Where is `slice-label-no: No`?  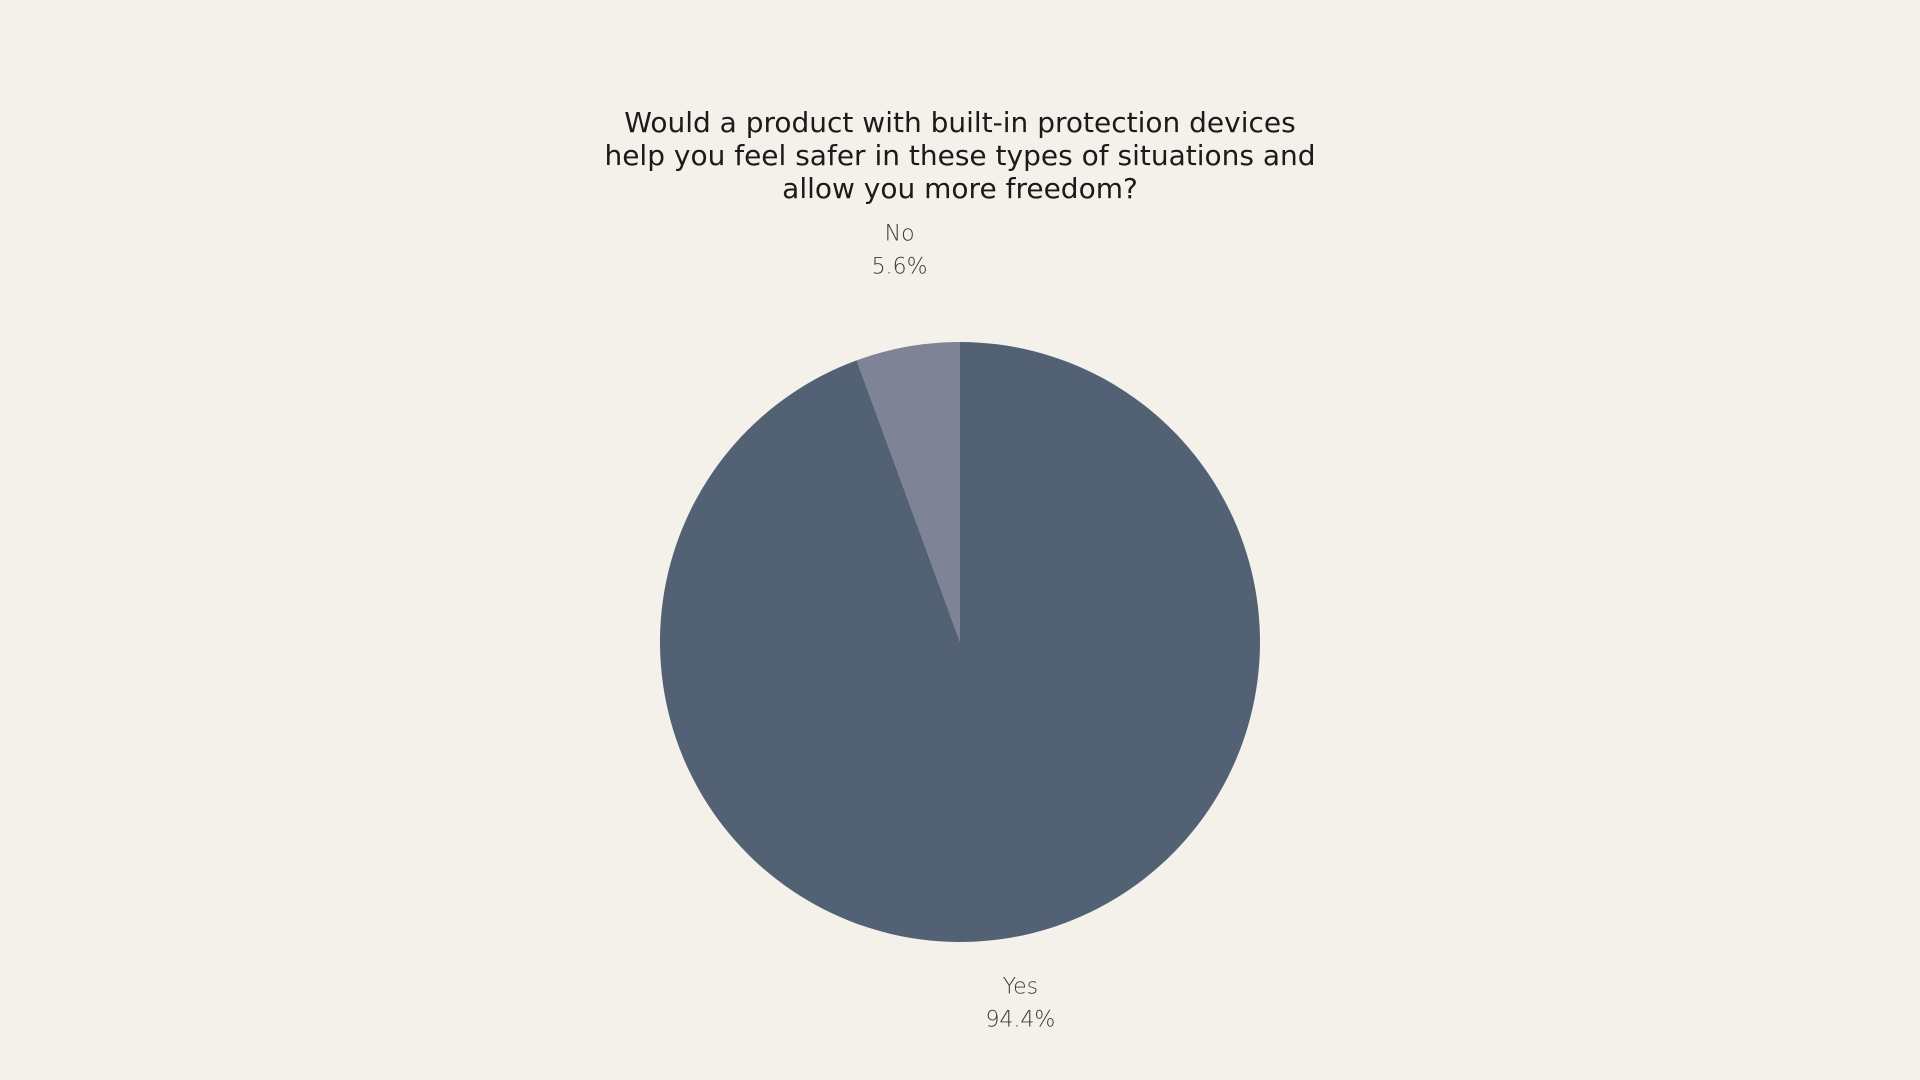 slice-label-no: No is located at coordinates (900, 233).